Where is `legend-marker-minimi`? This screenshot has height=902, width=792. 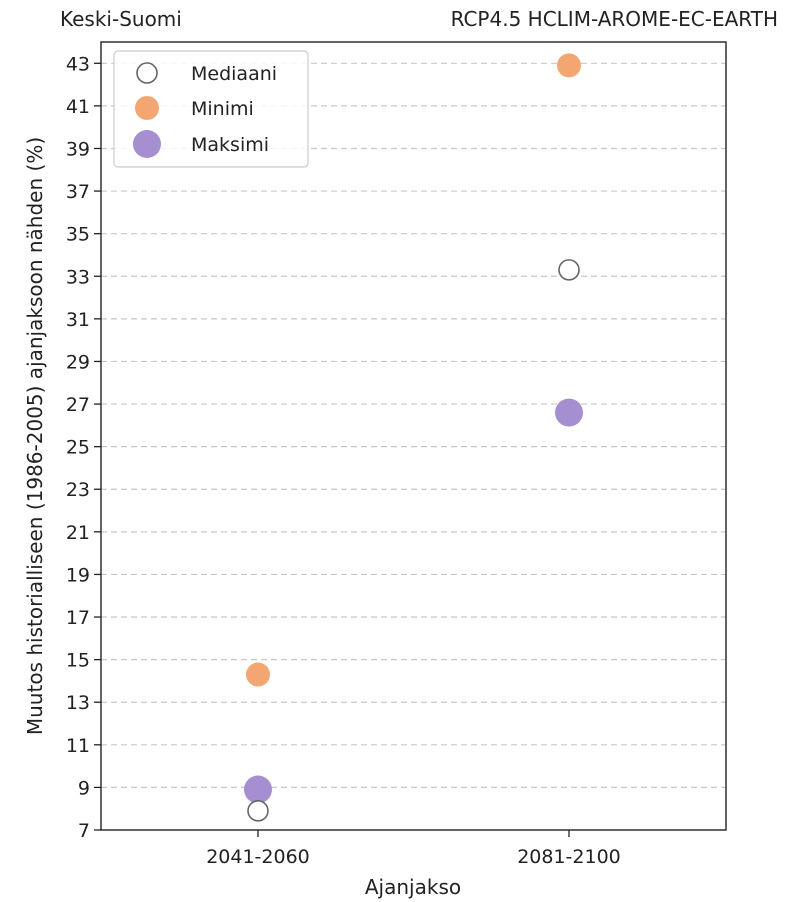 legend-marker-minimi is located at coordinates (147, 108).